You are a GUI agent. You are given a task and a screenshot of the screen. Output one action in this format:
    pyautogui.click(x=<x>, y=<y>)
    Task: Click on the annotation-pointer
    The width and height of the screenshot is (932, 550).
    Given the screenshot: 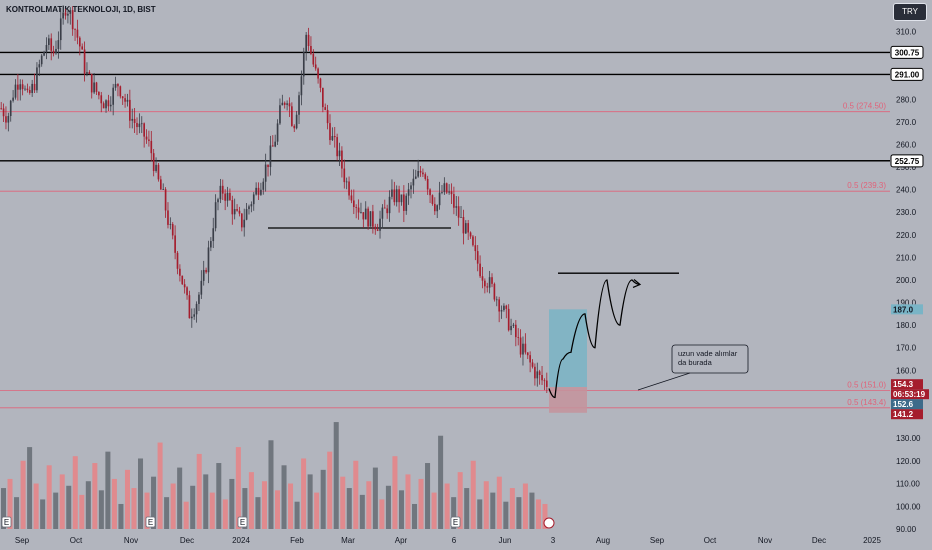 What is the action you would take?
    pyautogui.click(x=664, y=381)
    